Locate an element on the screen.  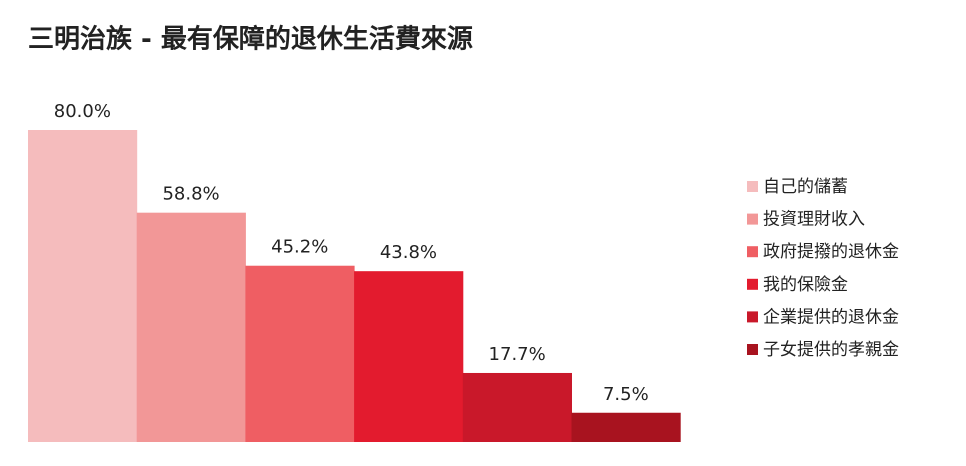
legend-label: 我的保險金 is located at coordinates (805, 285).